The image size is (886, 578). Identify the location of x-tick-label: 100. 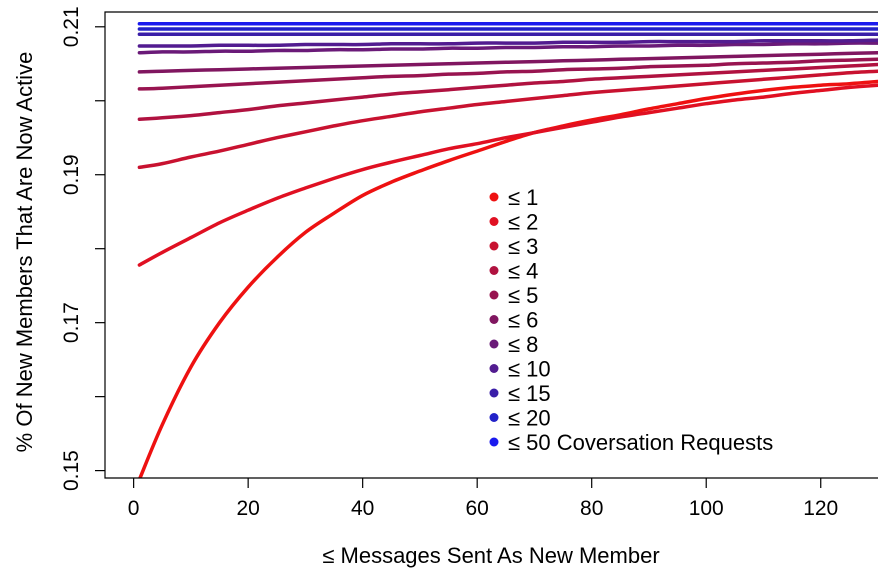
(706, 508).